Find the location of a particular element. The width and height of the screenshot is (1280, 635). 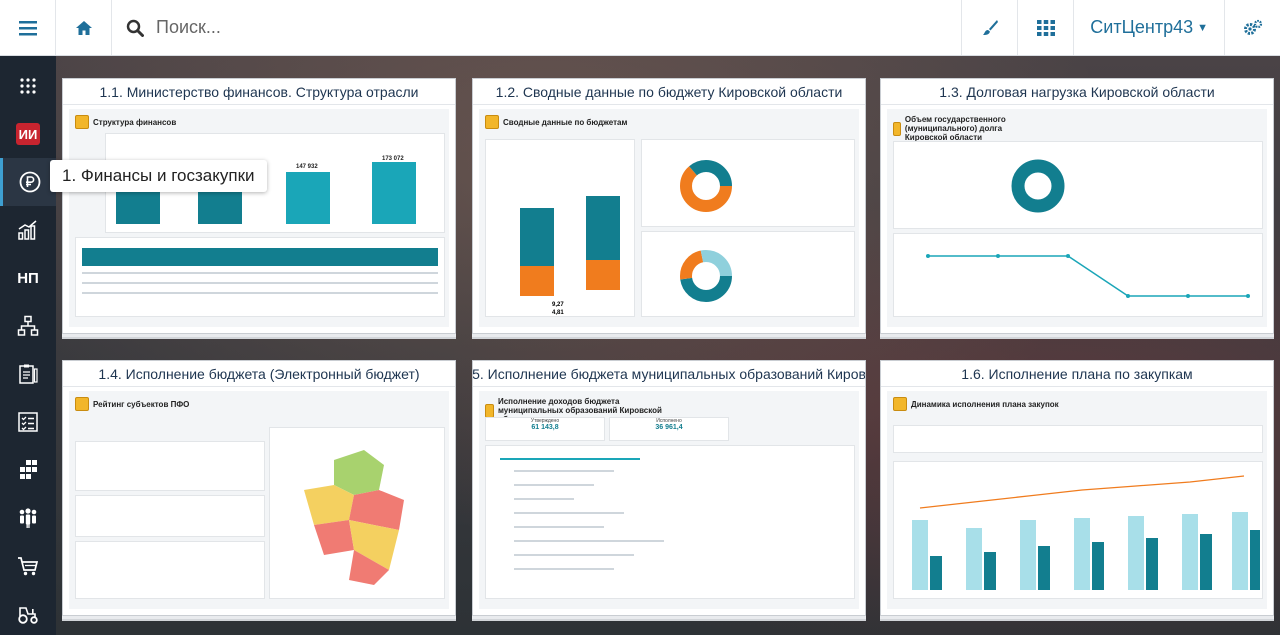

preview-debt-line is located at coordinates (1078, 275).